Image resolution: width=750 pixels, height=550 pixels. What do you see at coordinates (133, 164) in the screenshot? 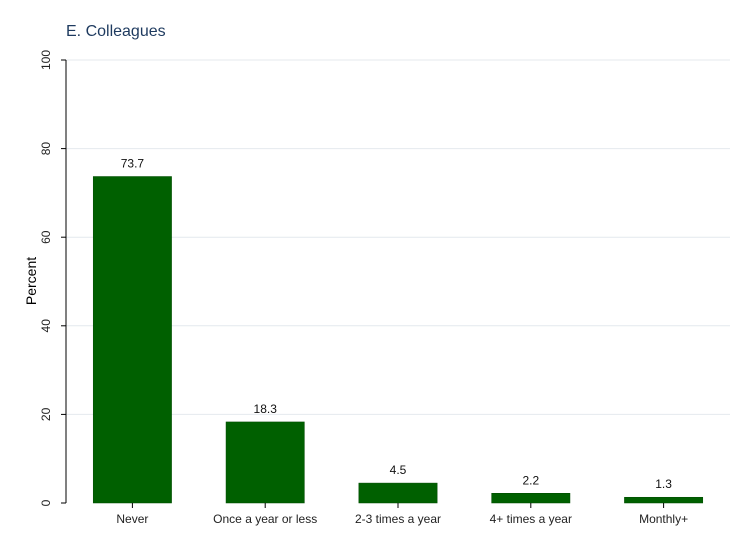
I see `bar-value-label: 73.7` at bounding box center [133, 164].